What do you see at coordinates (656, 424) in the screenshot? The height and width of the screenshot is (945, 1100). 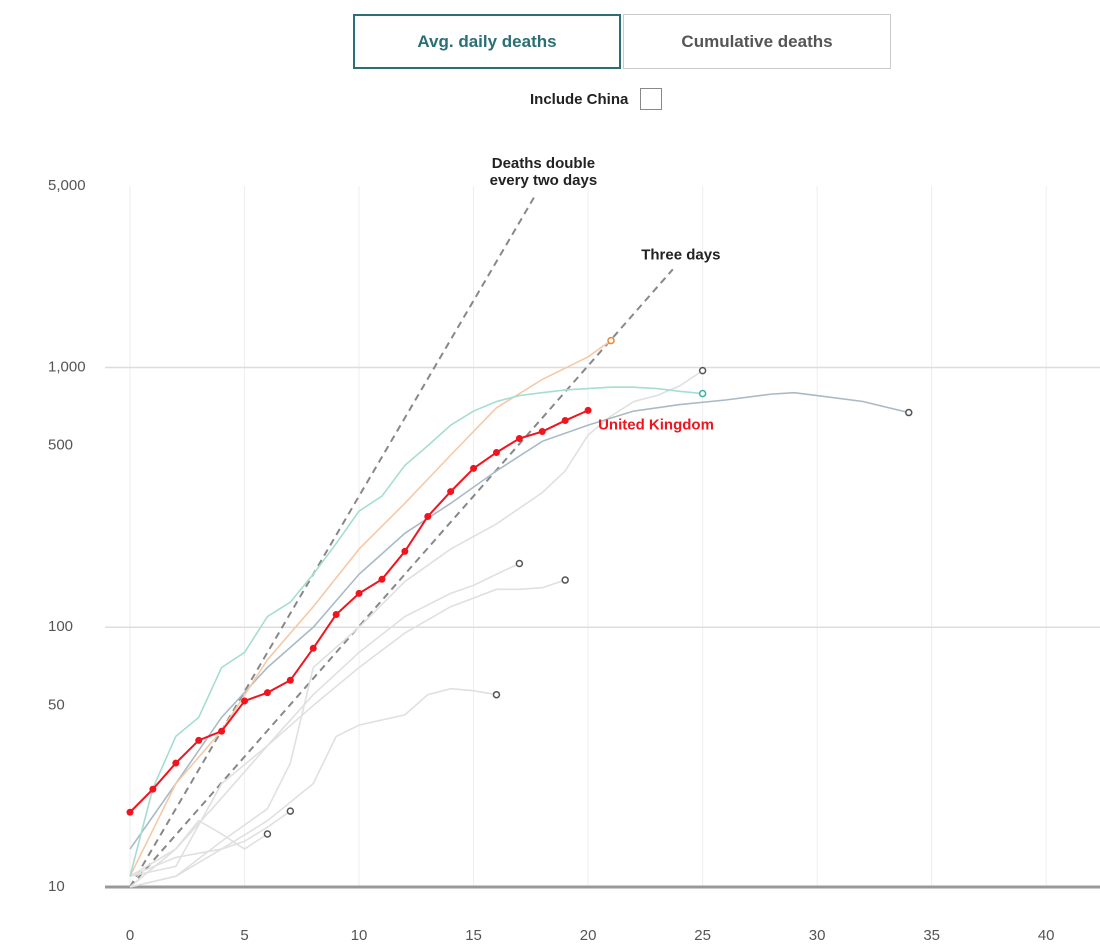 I see `series-label: United Kingdom` at bounding box center [656, 424].